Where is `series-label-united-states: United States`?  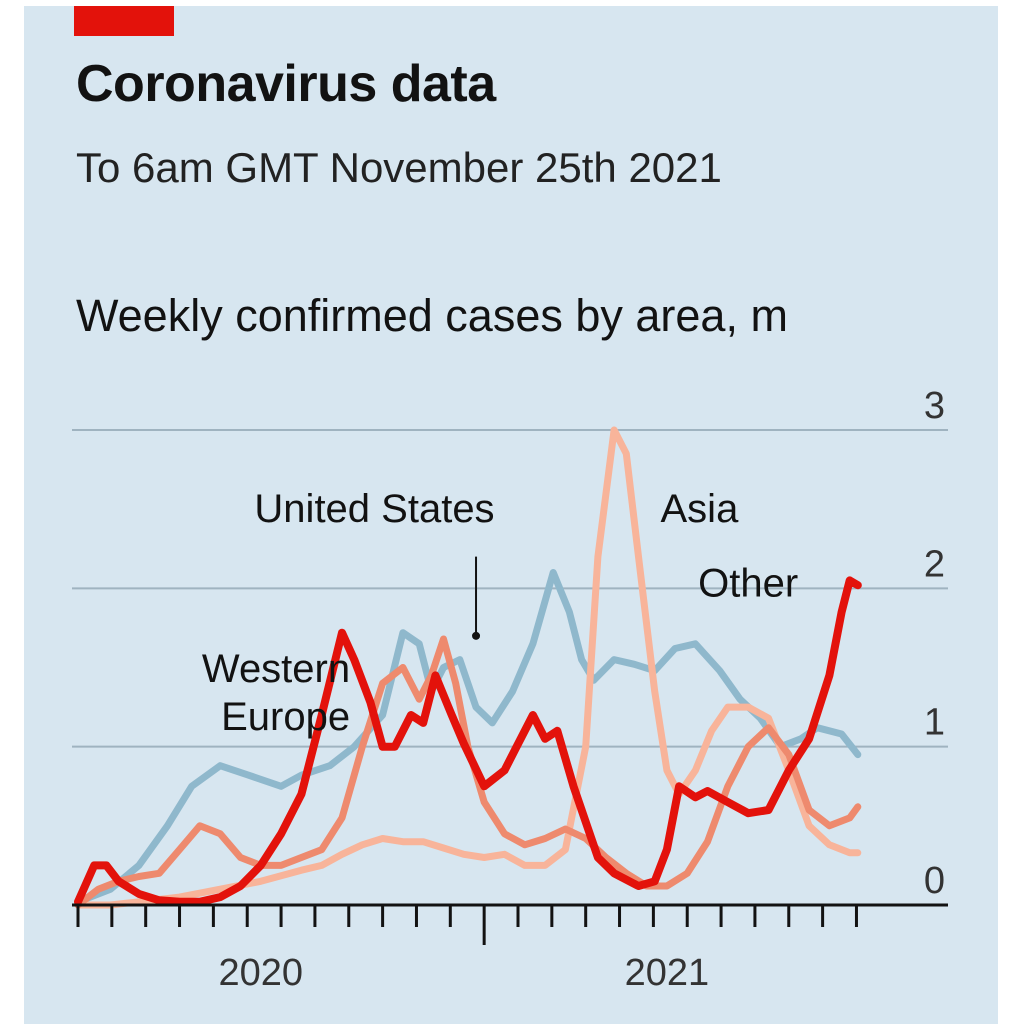
series-label-united-states: United States is located at coordinates (374, 509).